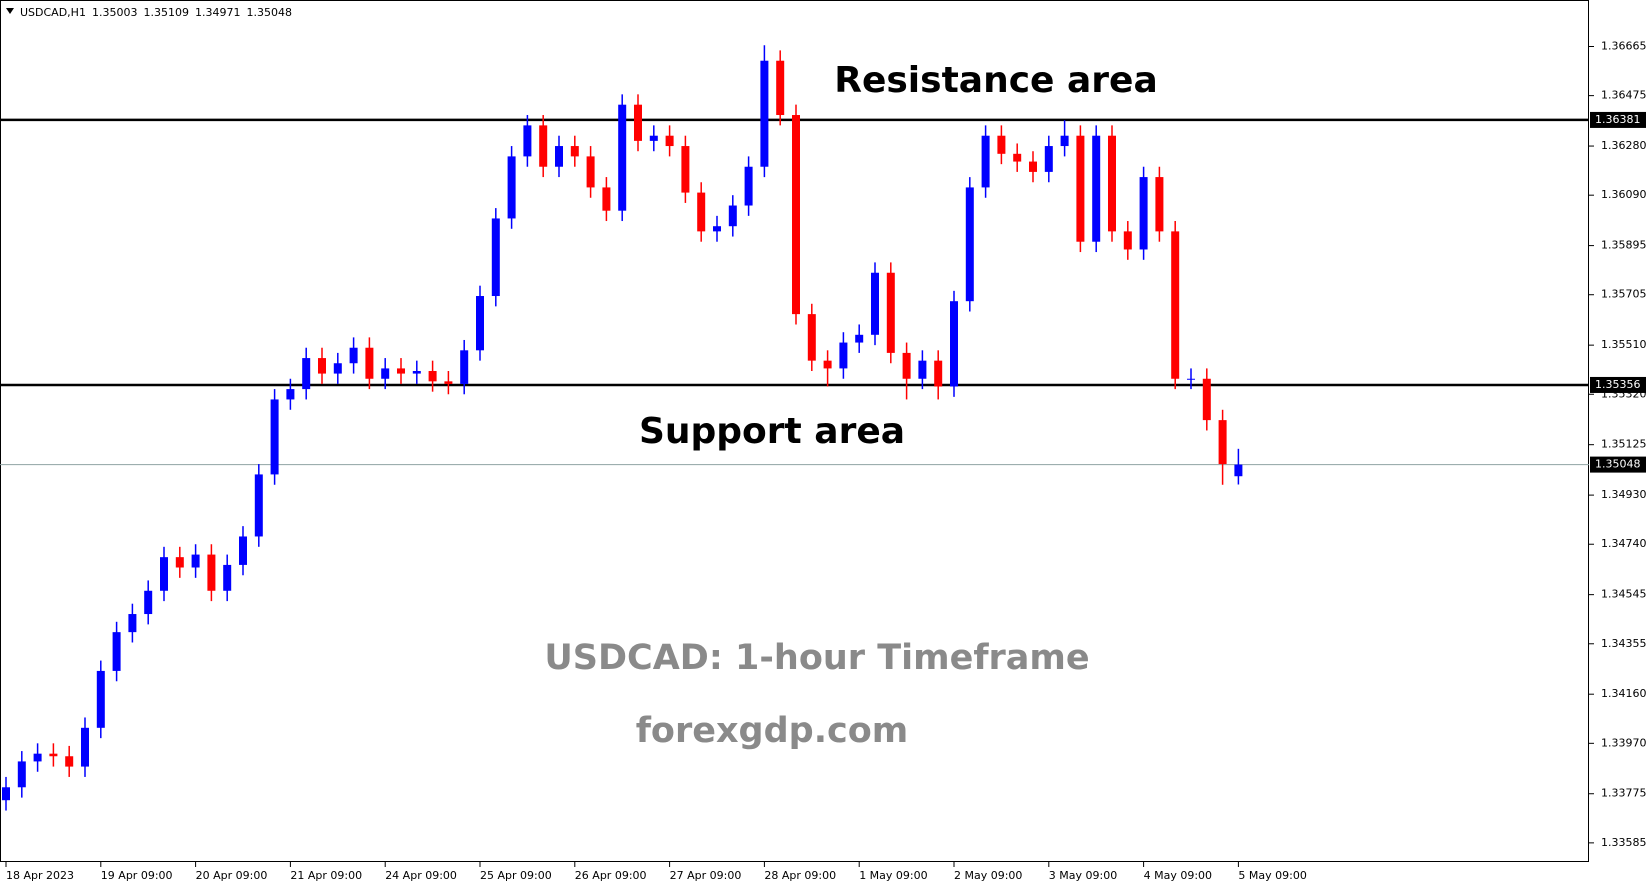  I want to click on y-tick-label: 1.35125, so click(1624, 444).